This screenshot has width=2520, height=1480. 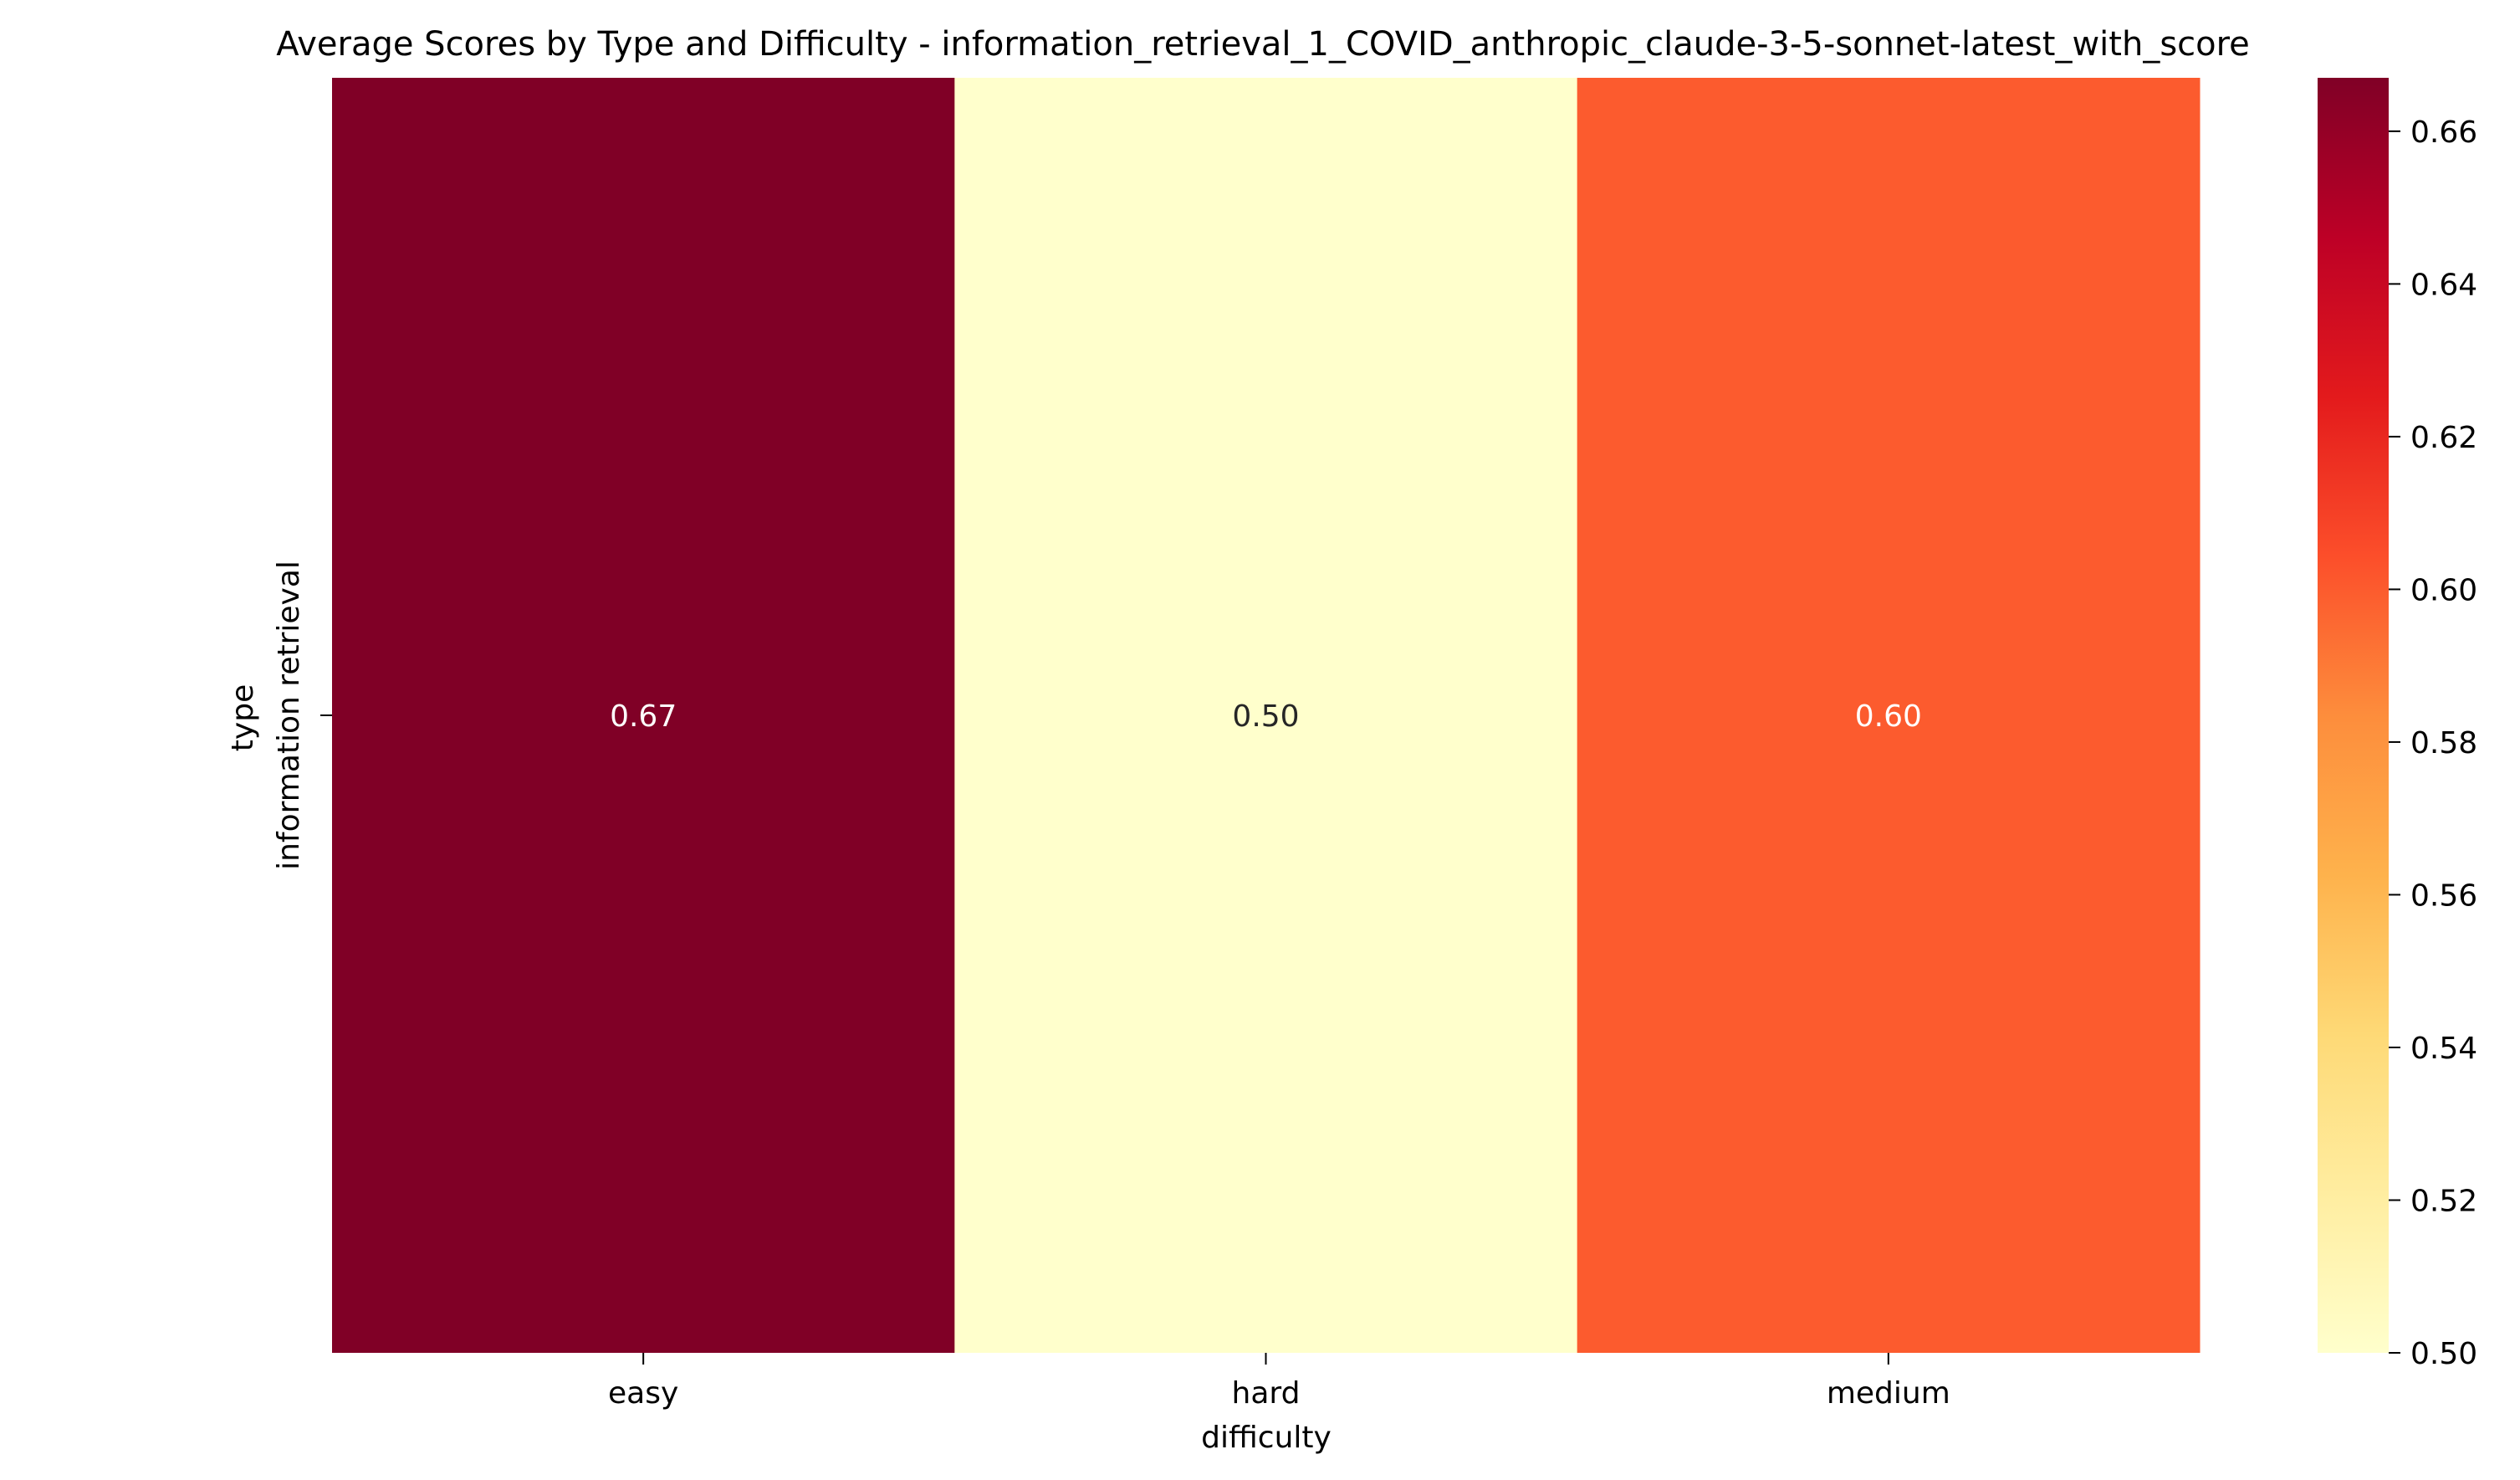 What do you see at coordinates (2443, 590) in the screenshot?
I see `colorbar-tick-label: 0.60` at bounding box center [2443, 590].